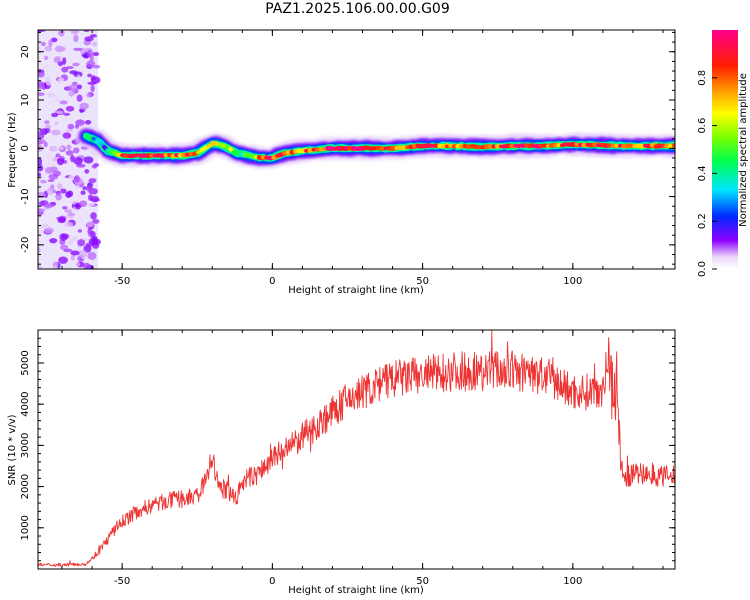  What do you see at coordinates (122, 281) in the screenshot?
I see `x-tick-label: -50` at bounding box center [122, 281].